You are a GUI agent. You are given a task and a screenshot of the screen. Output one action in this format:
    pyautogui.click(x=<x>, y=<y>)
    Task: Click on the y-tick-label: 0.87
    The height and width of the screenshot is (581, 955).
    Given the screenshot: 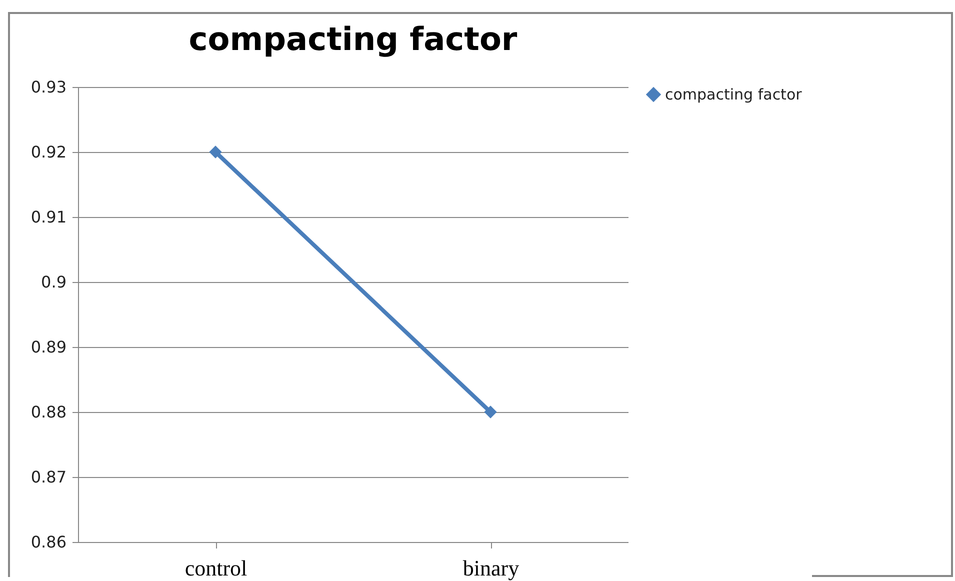 What is the action you would take?
    pyautogui.click(x=48, y=477)
    